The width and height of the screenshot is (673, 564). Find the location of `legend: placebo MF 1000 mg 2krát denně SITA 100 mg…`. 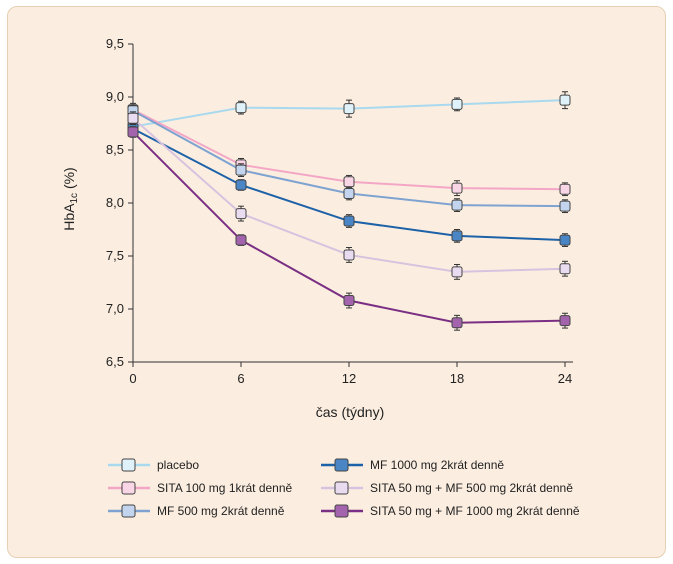

legend: placebo MF 1000 mg 2krát denně SITA 100 mg… is located at coordinates (344, 488).